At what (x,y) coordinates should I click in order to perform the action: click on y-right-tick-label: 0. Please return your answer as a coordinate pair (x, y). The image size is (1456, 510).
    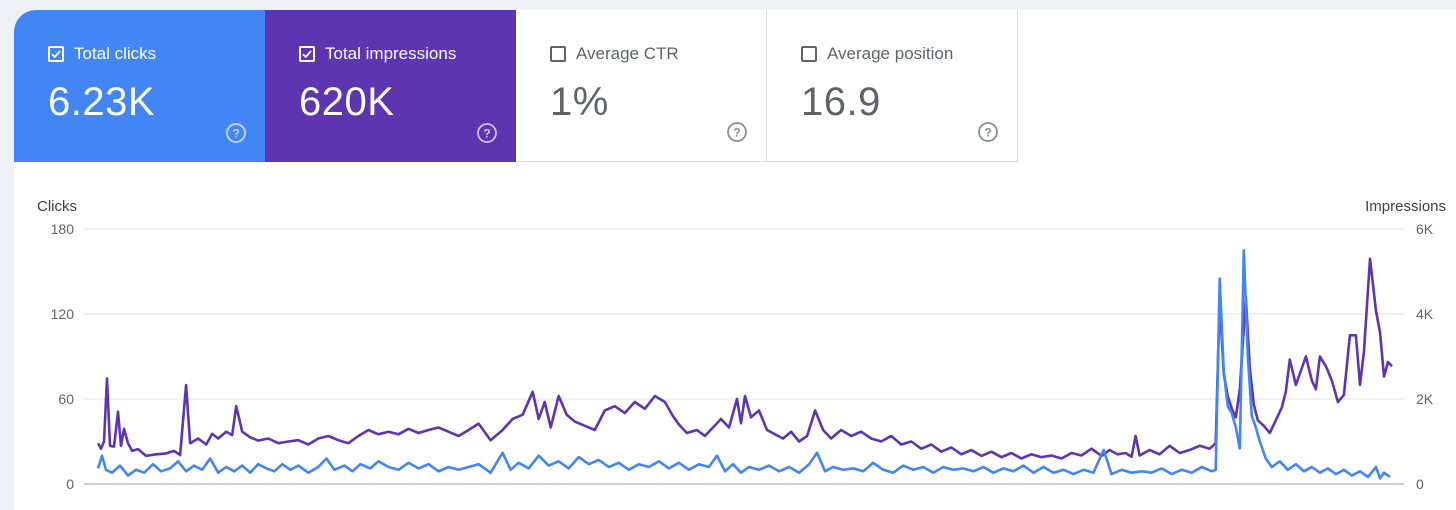
    Looking at the image, I should click on (1420, 484).